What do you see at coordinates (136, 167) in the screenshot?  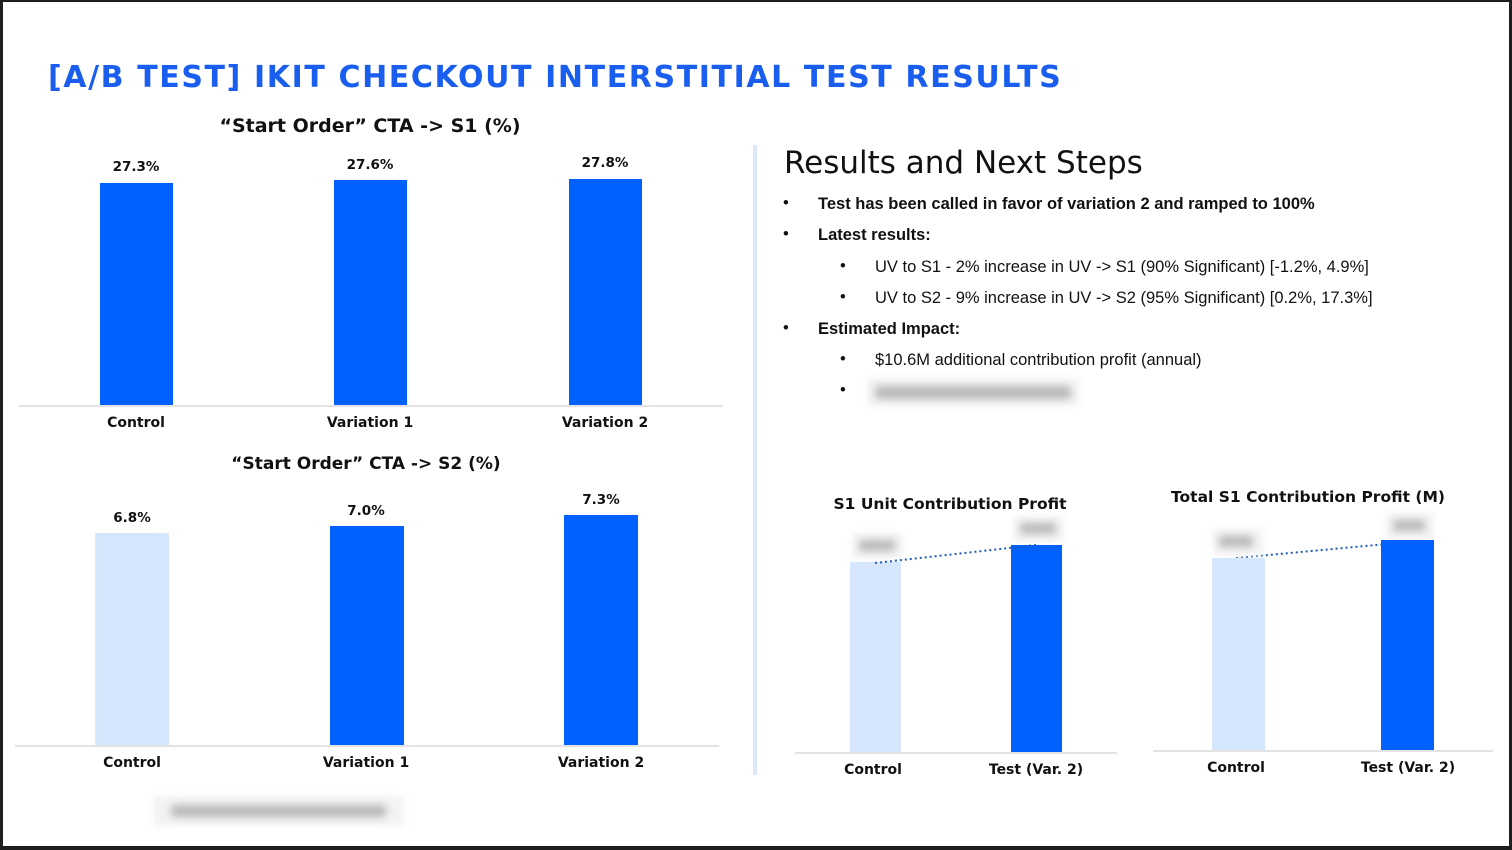 I see `bar-value-label: 27.3%` at bounding box center [136, 167].